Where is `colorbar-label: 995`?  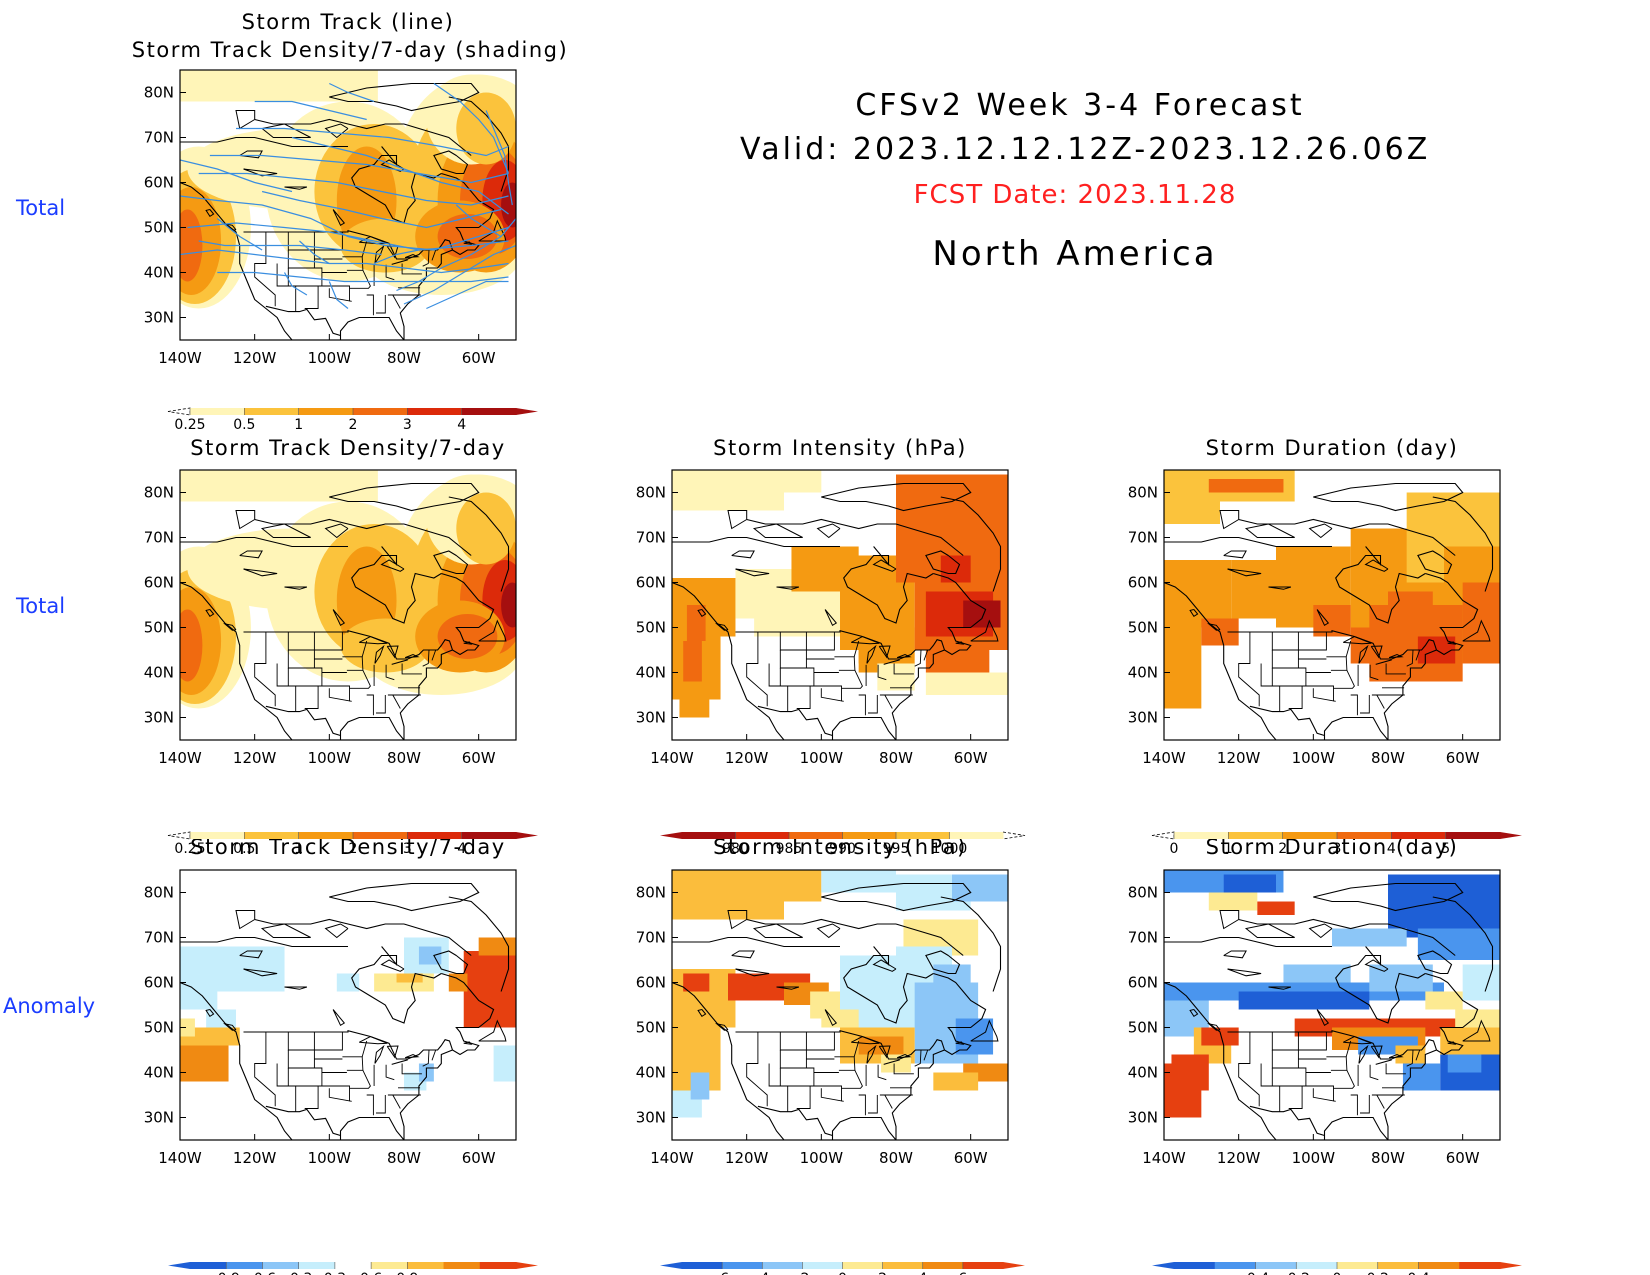 colorbar-label: 995 is located at coordinates (896, 849).